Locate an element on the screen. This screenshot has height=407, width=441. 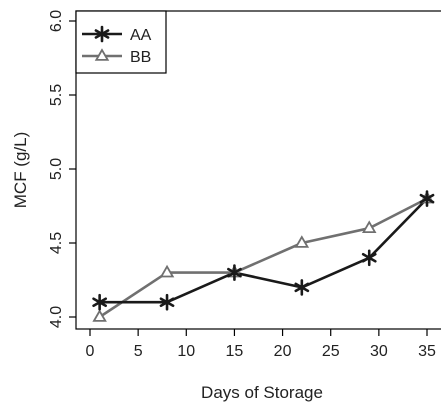
legend-box is located at coordinates (121, 42).